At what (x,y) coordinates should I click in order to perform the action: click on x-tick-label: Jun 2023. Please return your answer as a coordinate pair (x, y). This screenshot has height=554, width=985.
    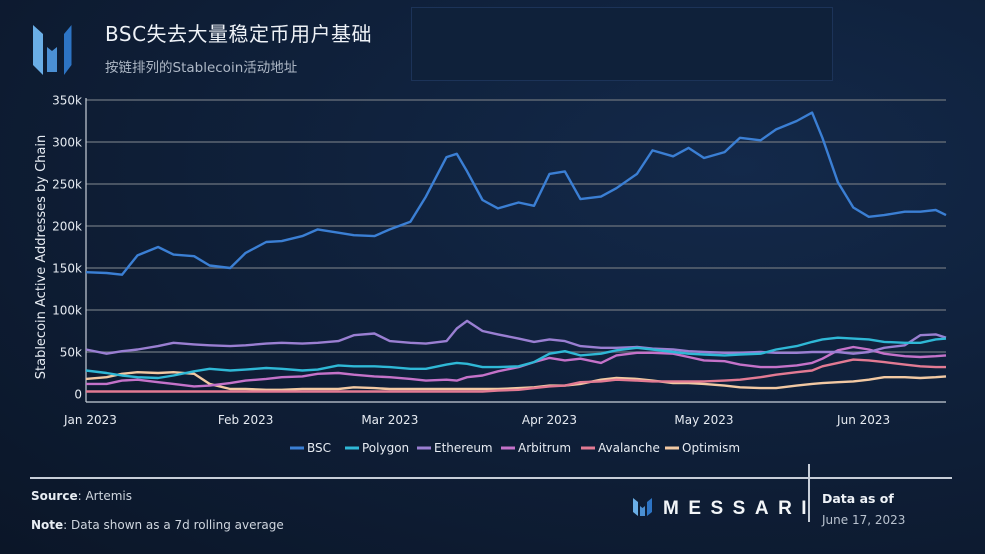
    Looking at the image, I should click on (863, 420).